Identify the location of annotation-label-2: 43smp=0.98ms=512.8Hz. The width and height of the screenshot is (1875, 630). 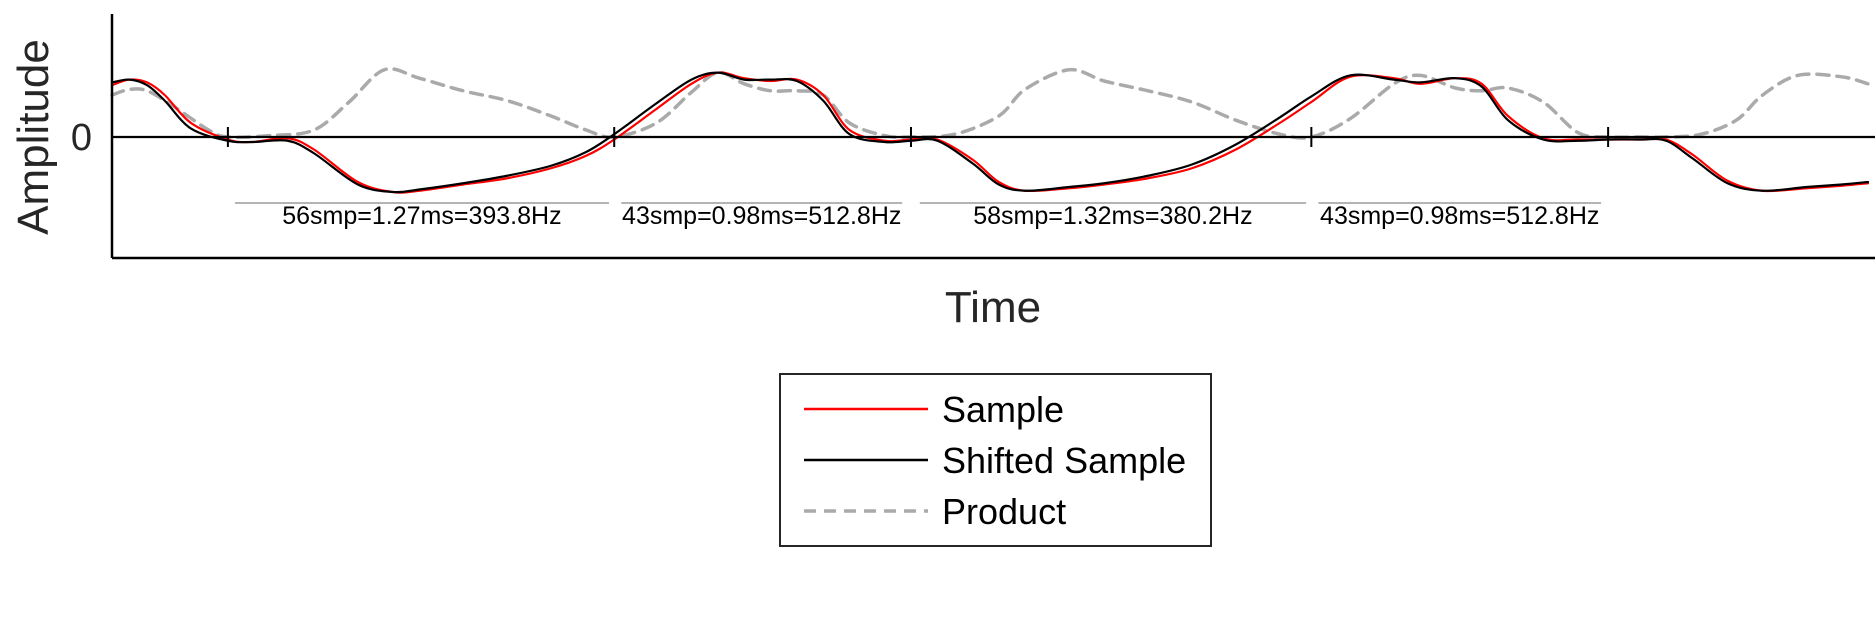
(761, 216).